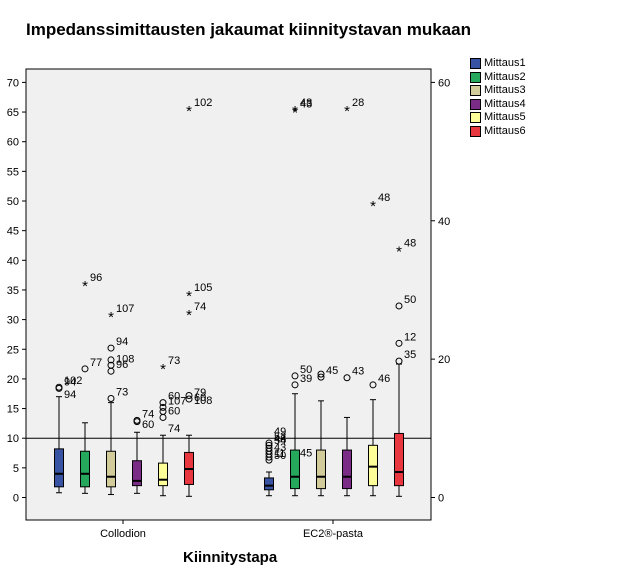 The height and width of the screenshot is (581, 626). Describe the element at coordinates (13, 202) in the screenshot. I see `left-tick-label: 50` at that location.